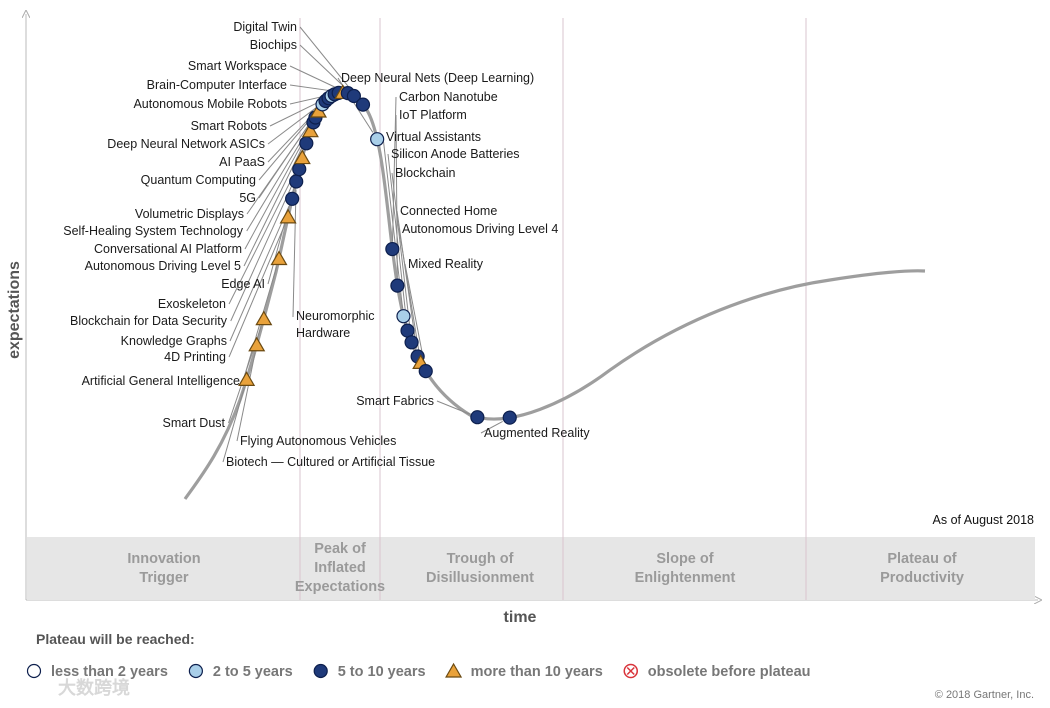 The width and height of the screenshot is (1050, 708). What do you see at coordinates (174, 341) in the screenshot?
I see `tech-label-knowledge-graphs: Knowledge Graphs` at bounding box center [174, 341].